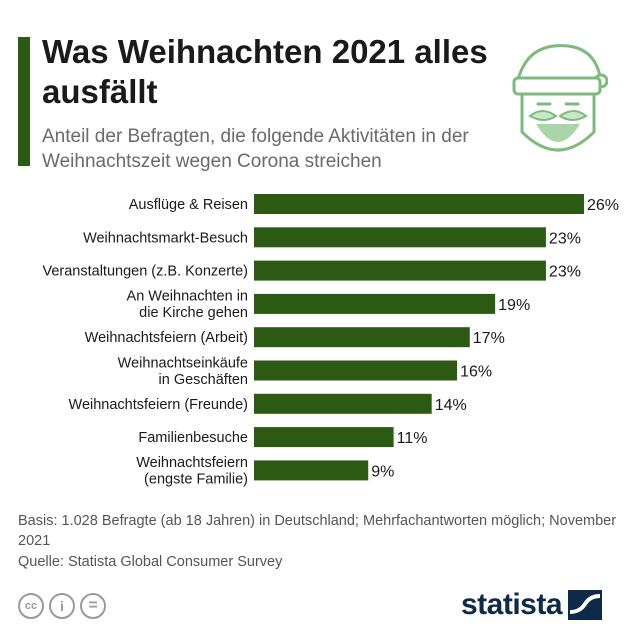  Describe the element at coordinates (585, 605) in the screenshot. I see `statista-logo-icon` at that location.